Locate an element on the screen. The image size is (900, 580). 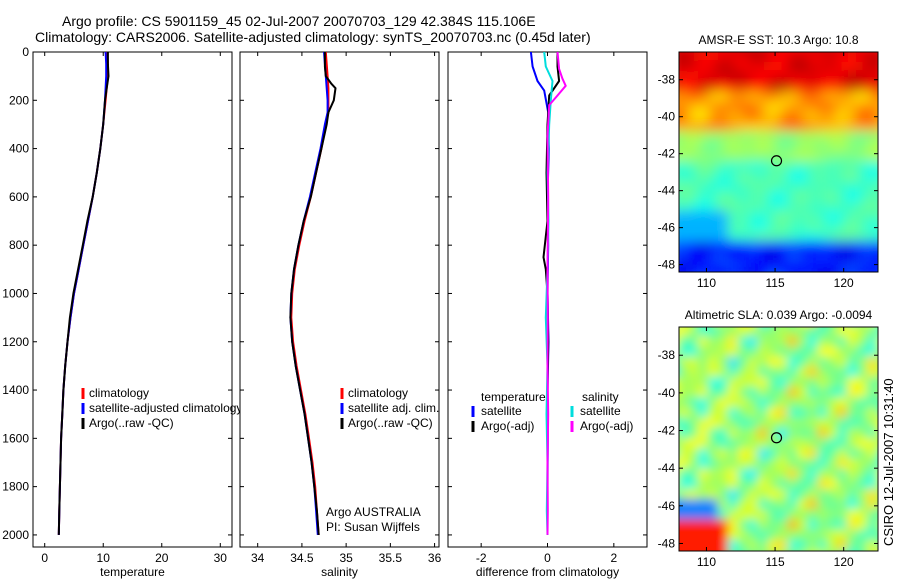
y-tick-label: 400 is located at coordinates (19, 149).